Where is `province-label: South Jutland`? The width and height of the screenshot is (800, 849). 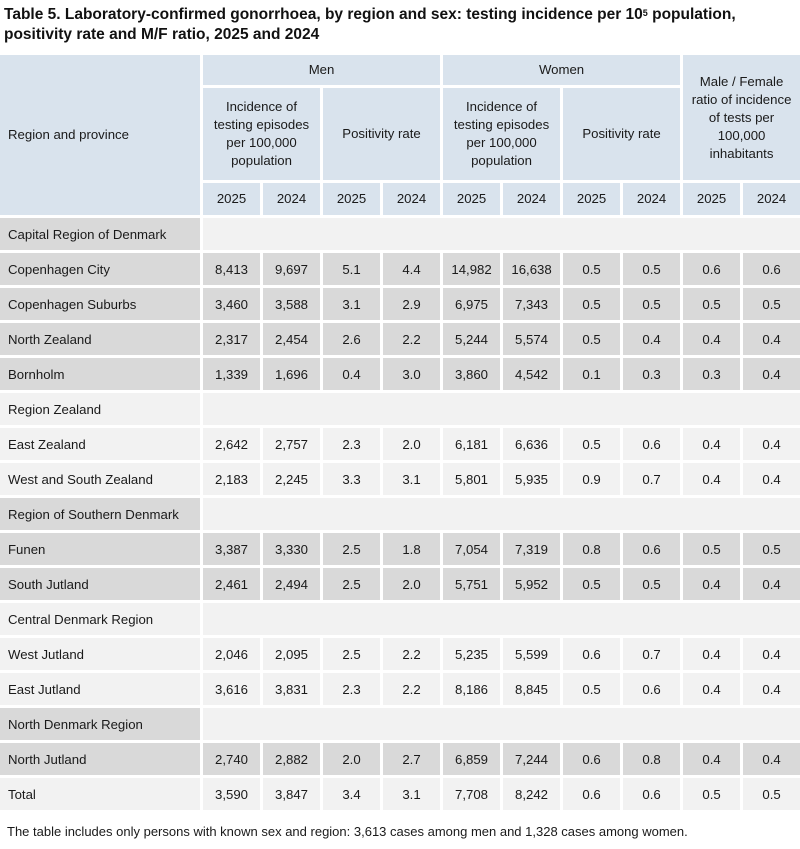
province-label: South Jutland is located at coordinates (100, 584).